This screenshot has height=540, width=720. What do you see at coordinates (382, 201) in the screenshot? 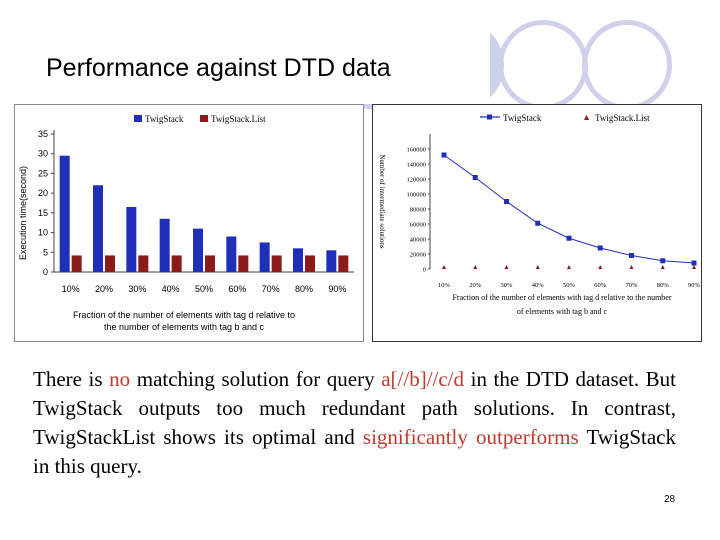
I see `y-axis-label: Number of intermediate solutions` at bounding box center [382, 201].